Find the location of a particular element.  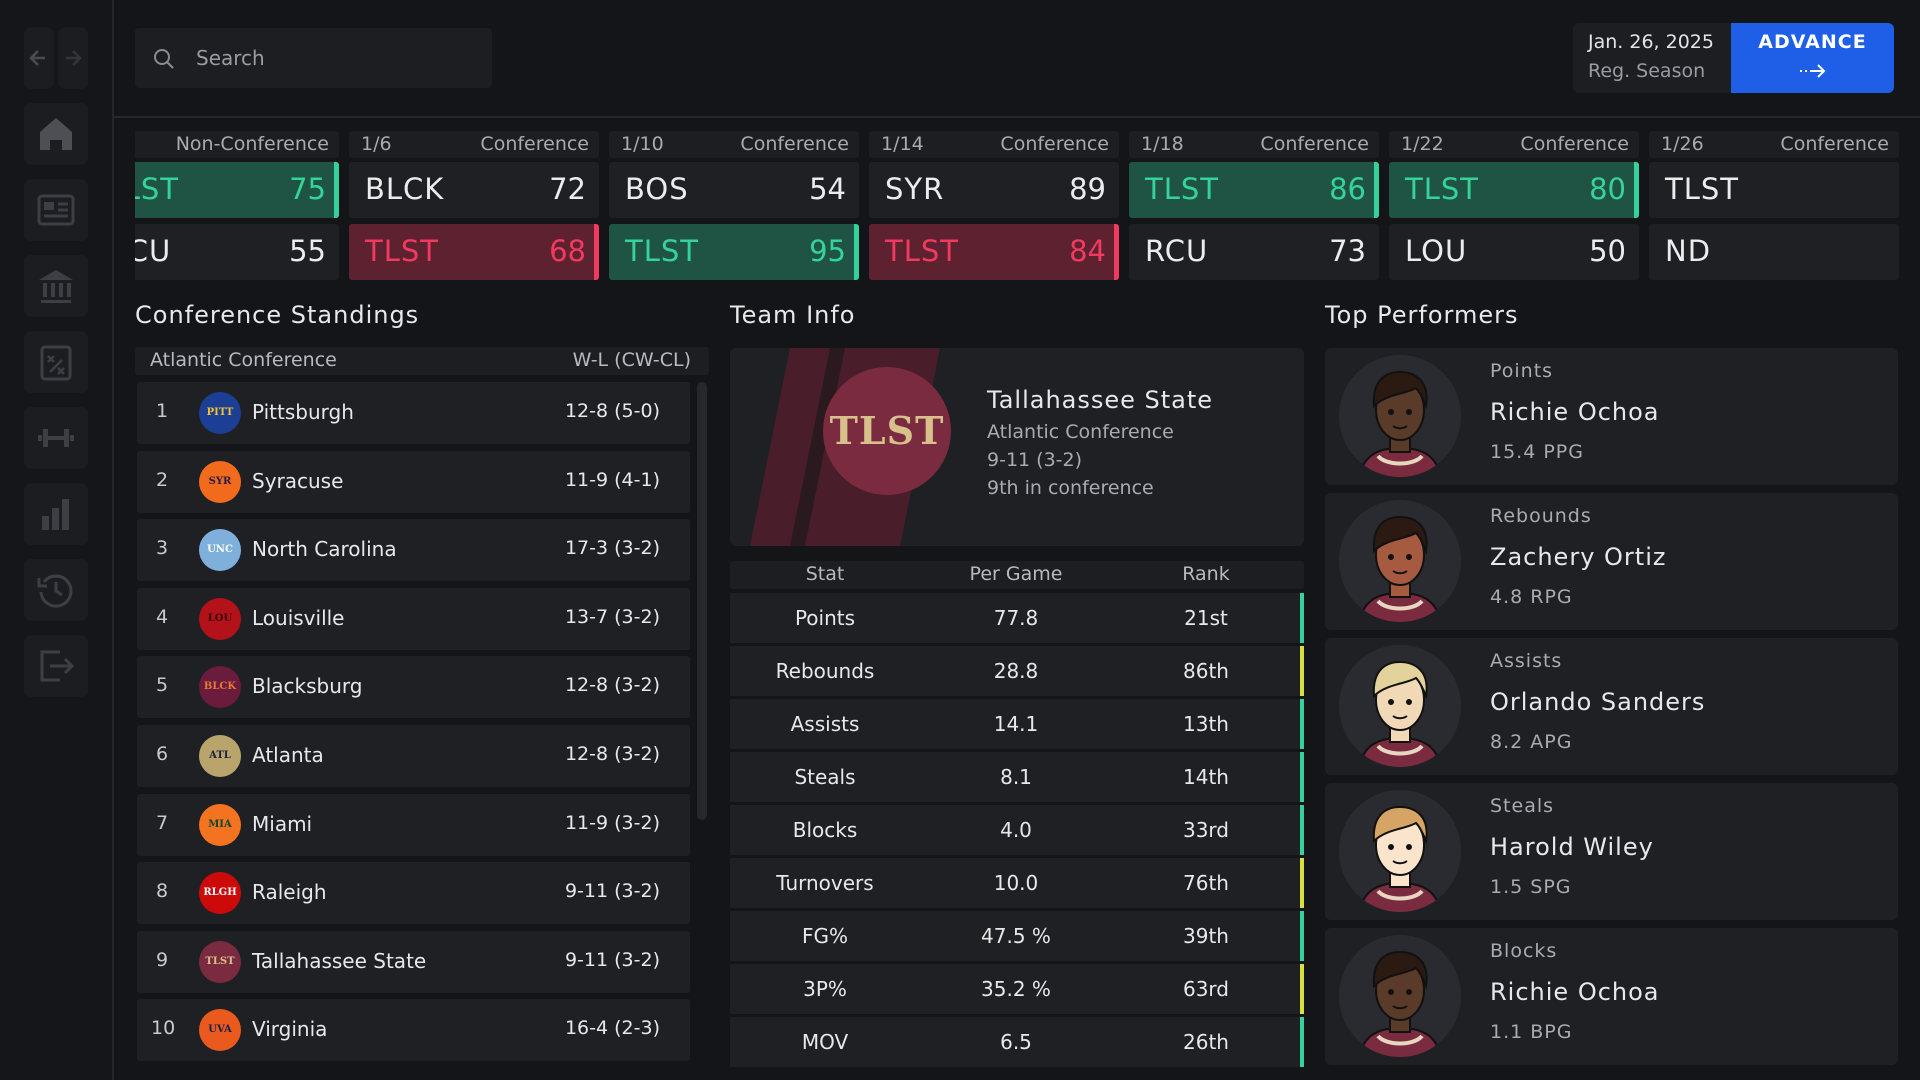

rank: 1 is located at coordinates (162, 411).